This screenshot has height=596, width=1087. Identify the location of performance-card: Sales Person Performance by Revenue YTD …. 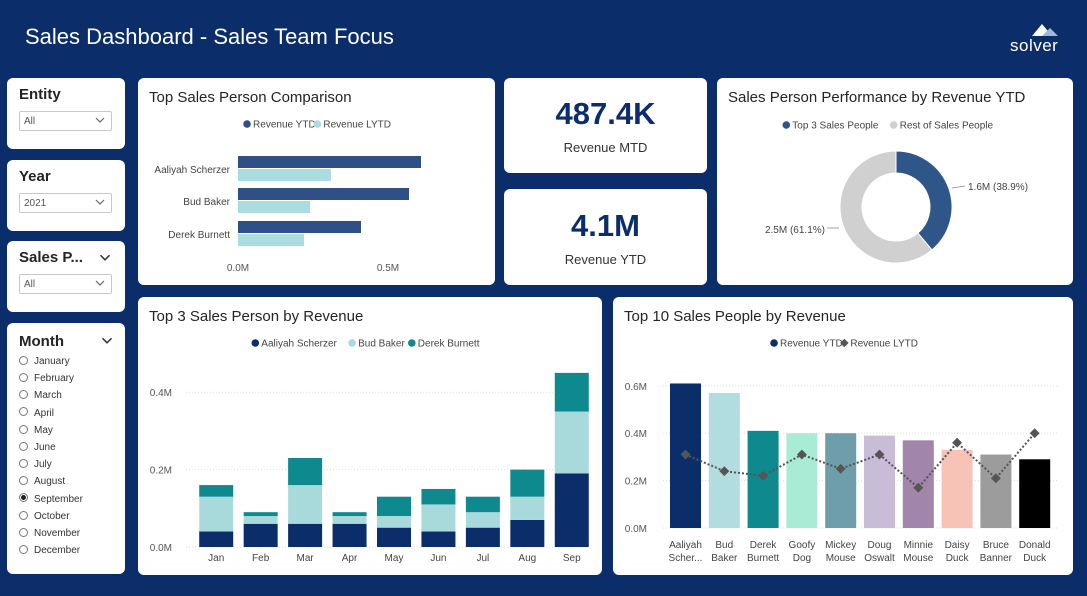
(895, 181).